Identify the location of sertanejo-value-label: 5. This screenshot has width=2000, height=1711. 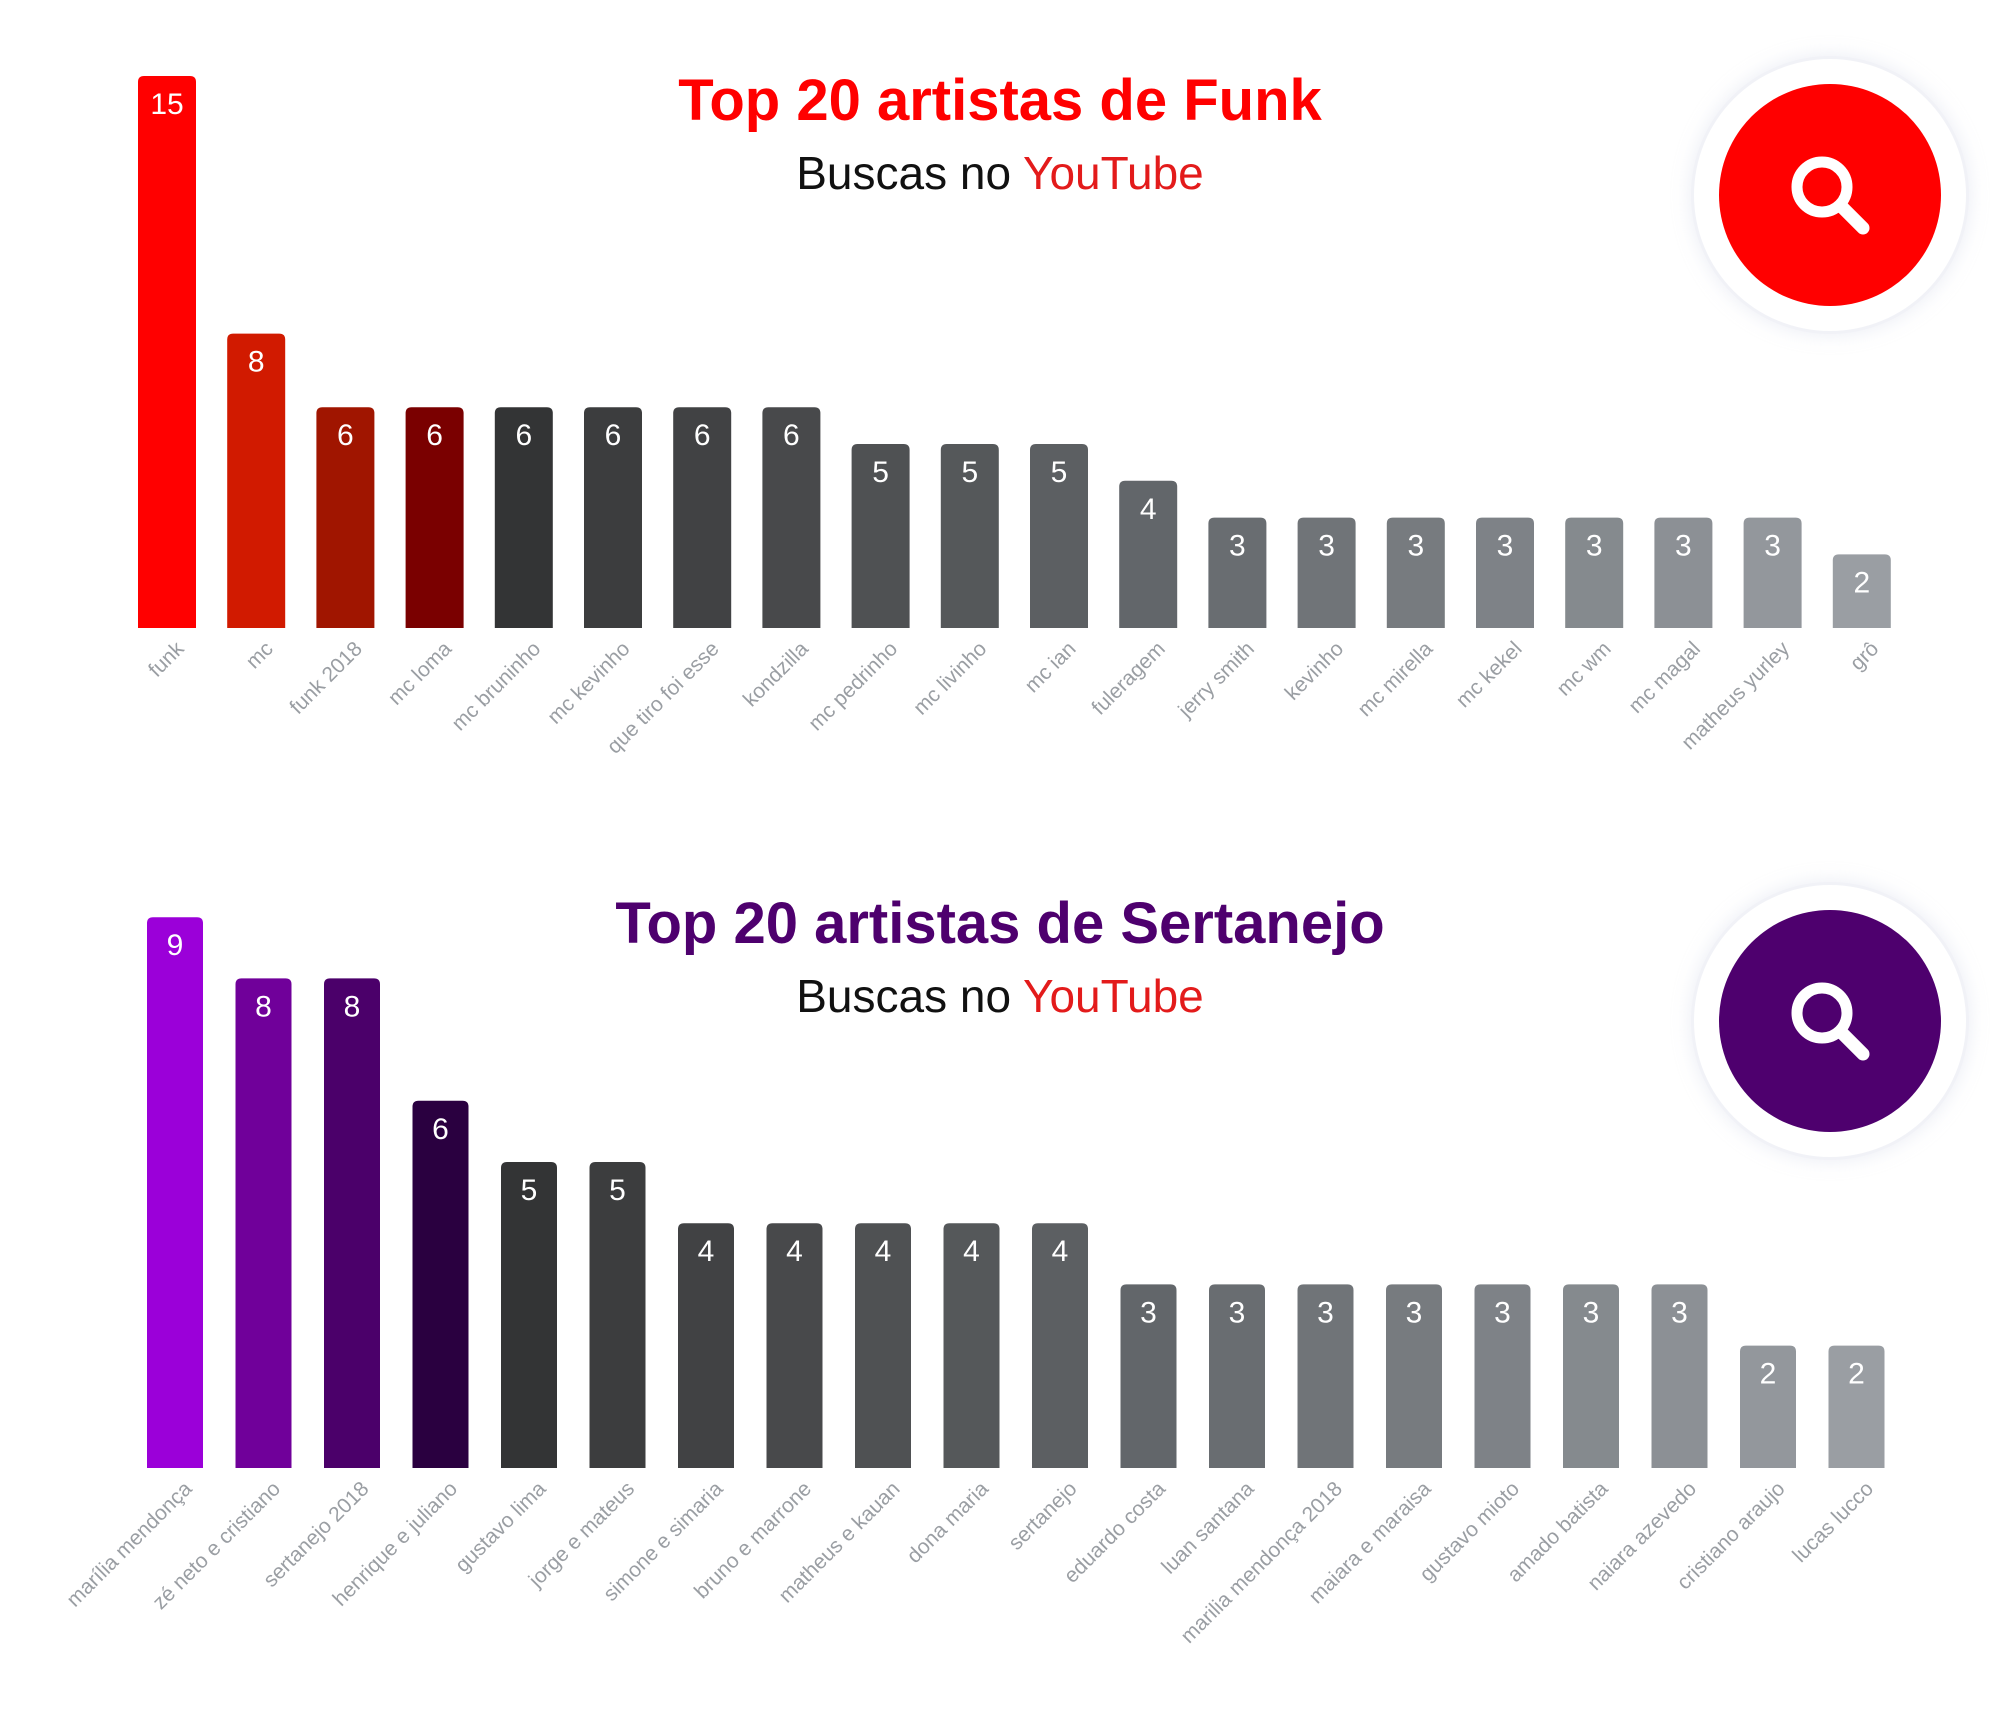
(529, 1190).